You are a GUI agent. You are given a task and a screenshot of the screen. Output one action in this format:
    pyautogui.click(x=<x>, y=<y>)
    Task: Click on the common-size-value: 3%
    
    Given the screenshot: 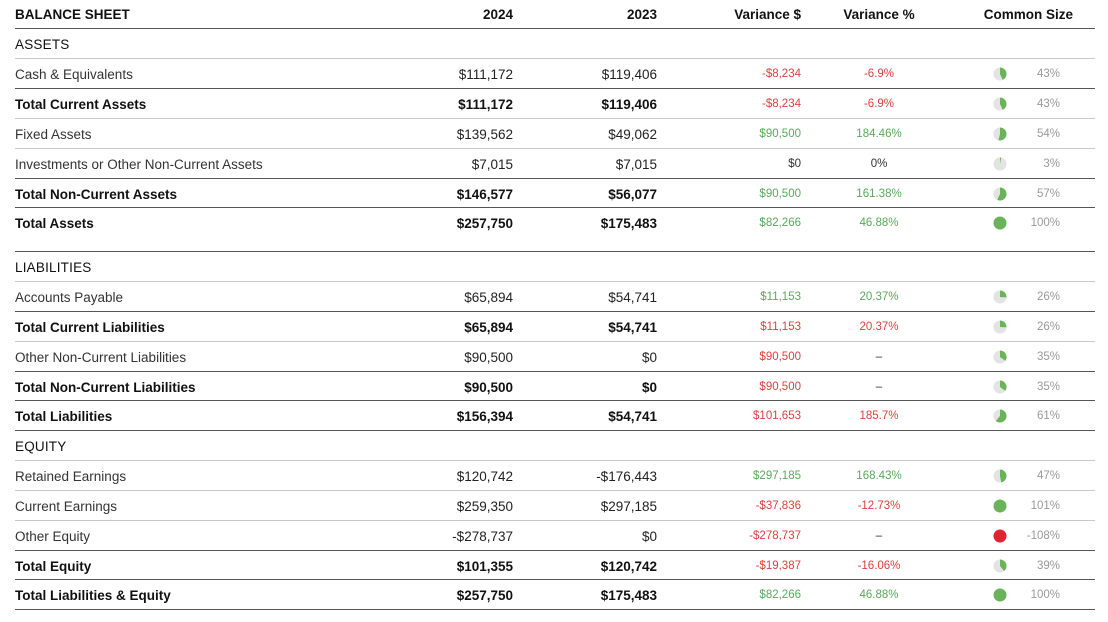 What is the action you would take?
    pyautogui.click(x=1051, y=164)
    